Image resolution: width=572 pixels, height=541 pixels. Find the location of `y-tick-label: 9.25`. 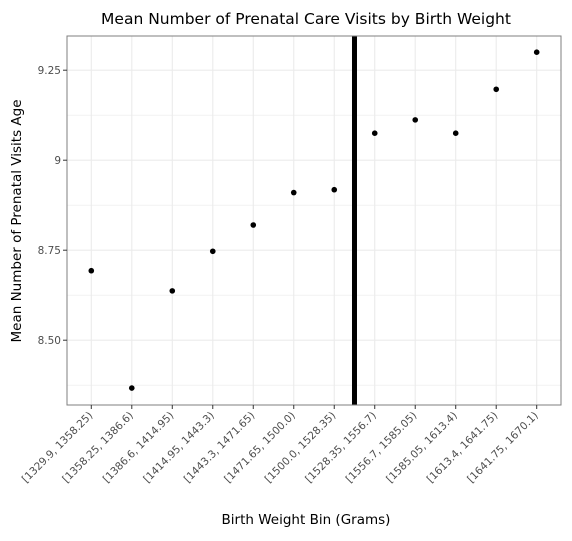

y-tick-label: 9.25 is located at coordinates (49, 71).